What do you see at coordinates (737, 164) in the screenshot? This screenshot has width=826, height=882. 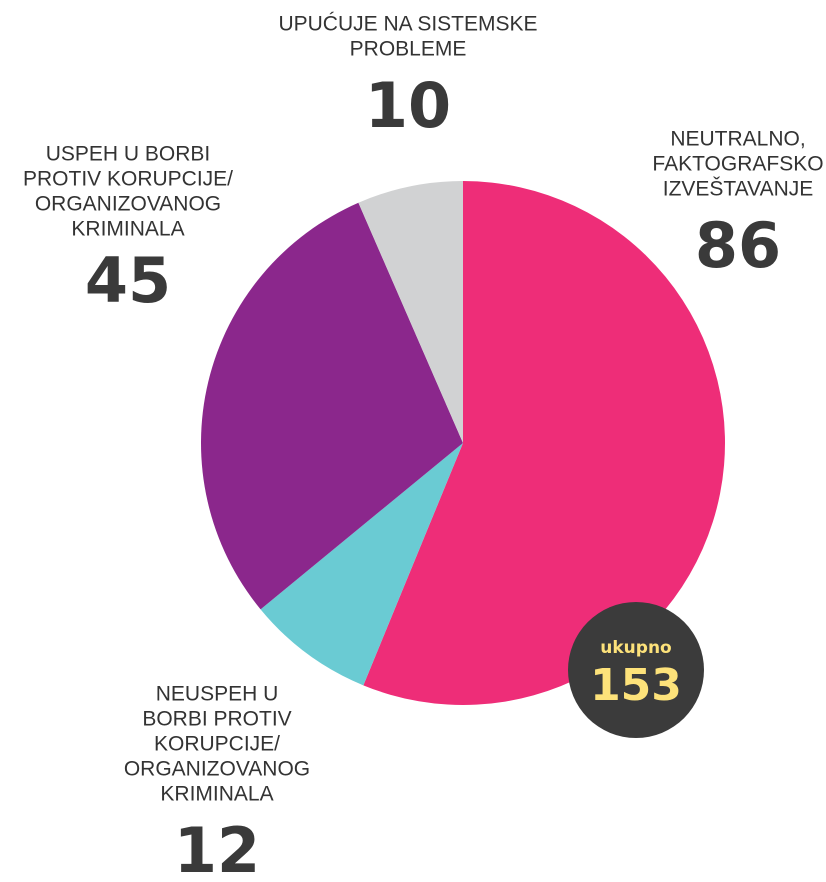 I see `slice-label: FAKTOGRAFSKO` at bounding box center [737, 164].